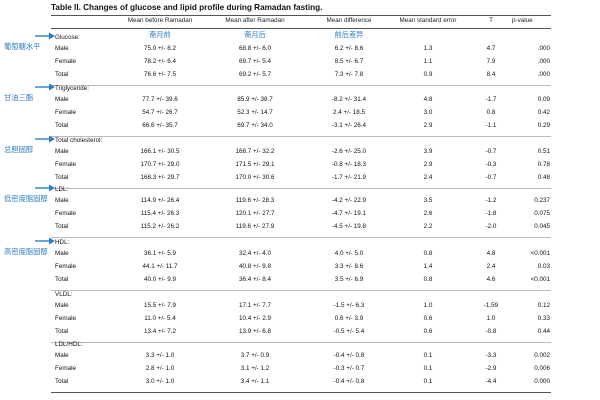 The width and height of the screenshot is (600, 400). What do you see at coordinates (491, 48) in the screenshot?
I see `table-cell: 4.7` at bounding box center [491, 48].